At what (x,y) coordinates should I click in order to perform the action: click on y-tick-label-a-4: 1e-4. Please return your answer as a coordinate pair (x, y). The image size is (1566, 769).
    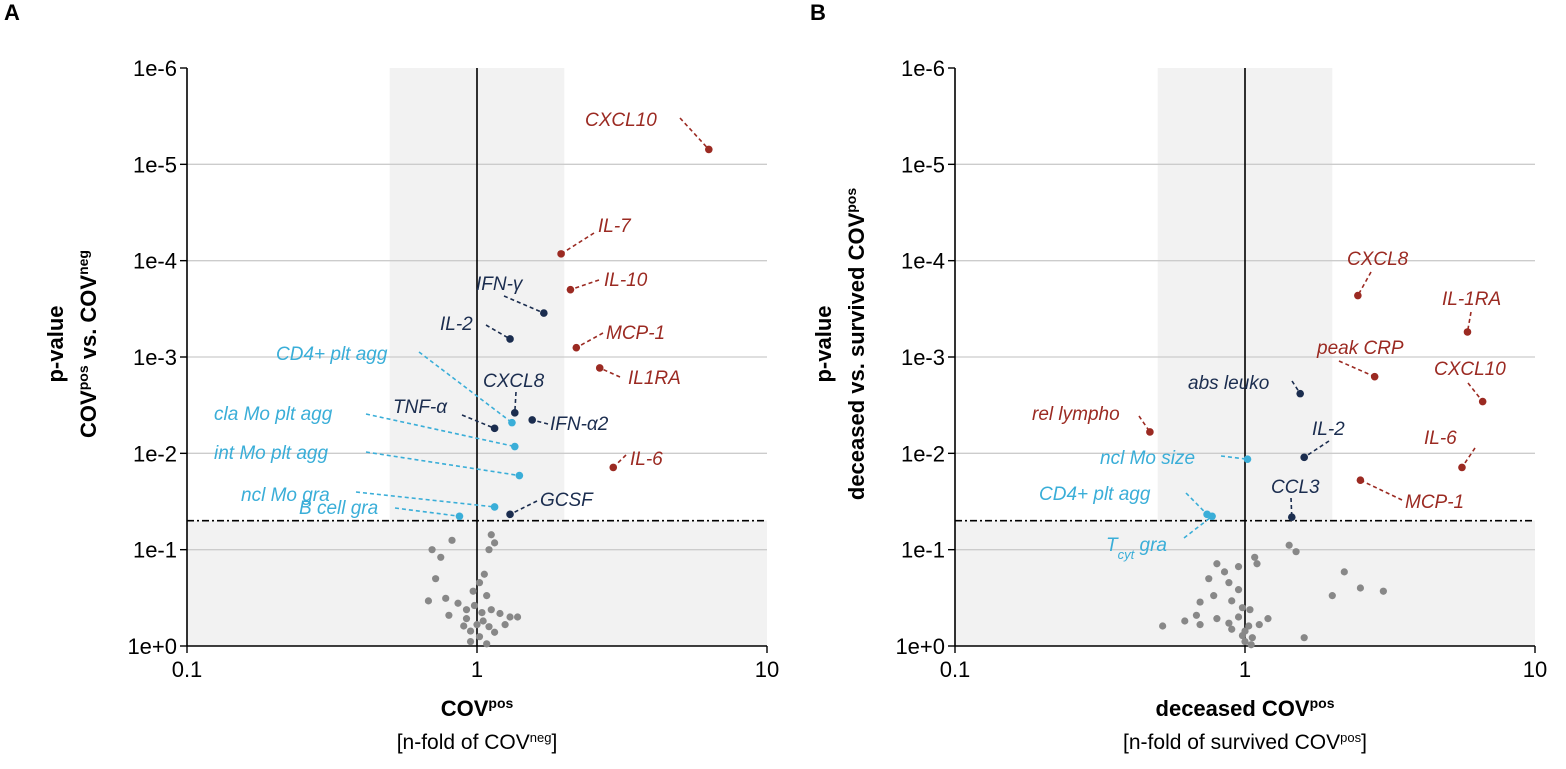
    Looking at the image, I should click on (155, 261).